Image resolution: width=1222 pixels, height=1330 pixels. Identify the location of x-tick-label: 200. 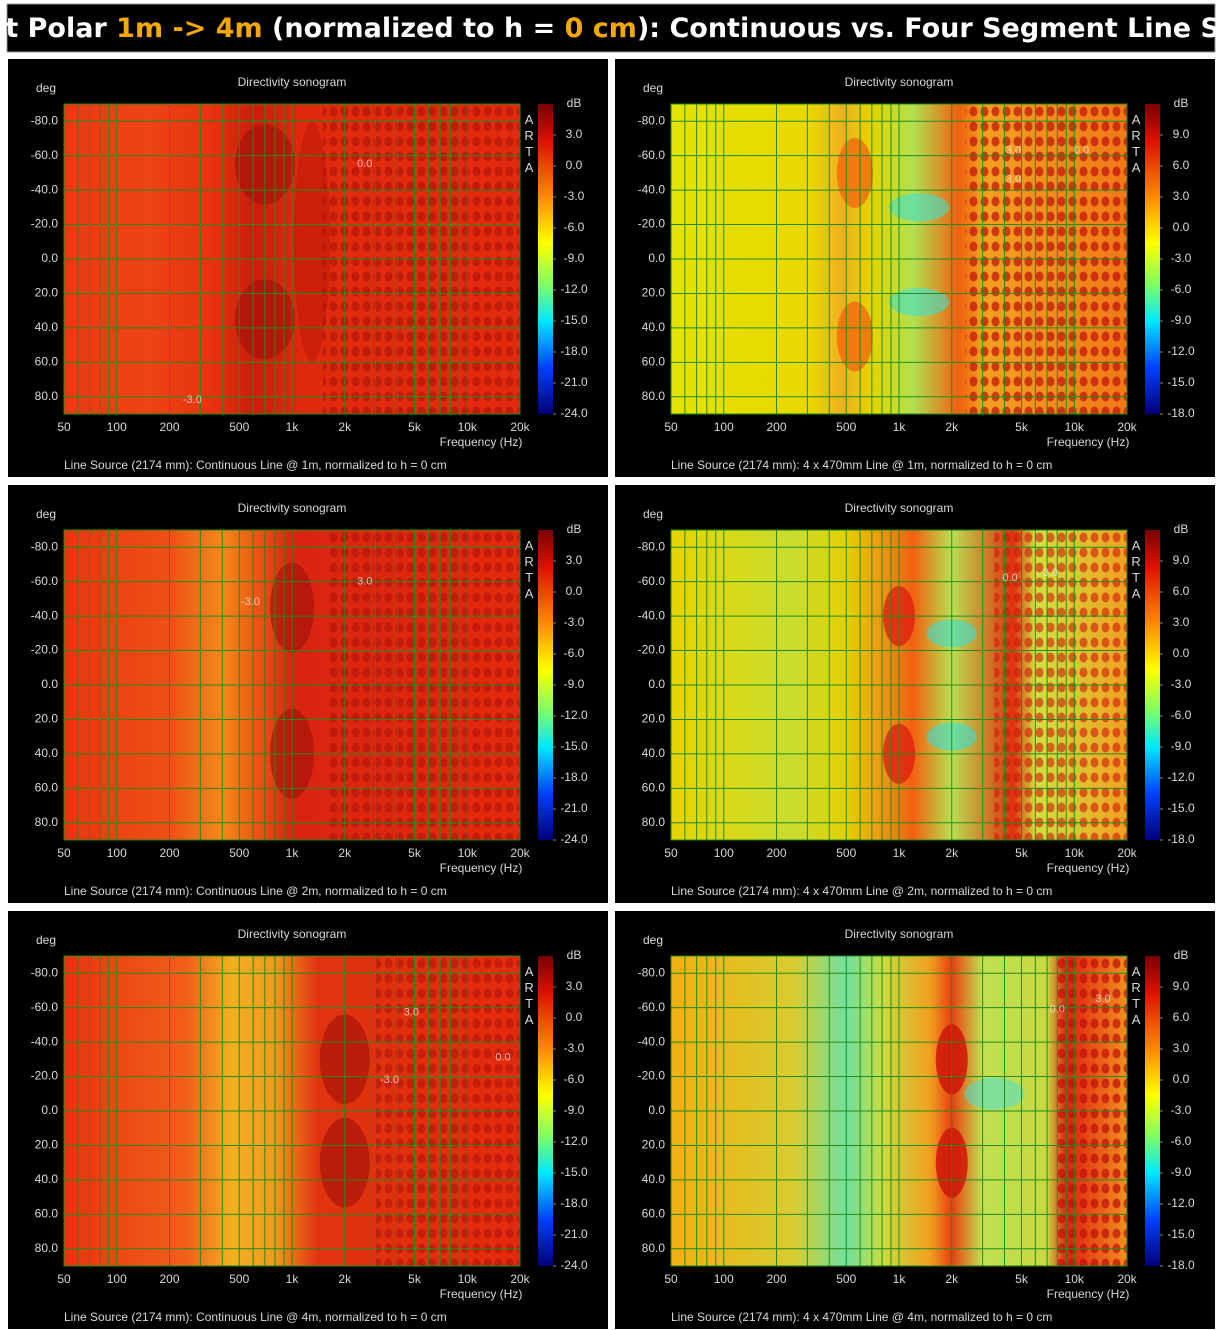
(169, 427).